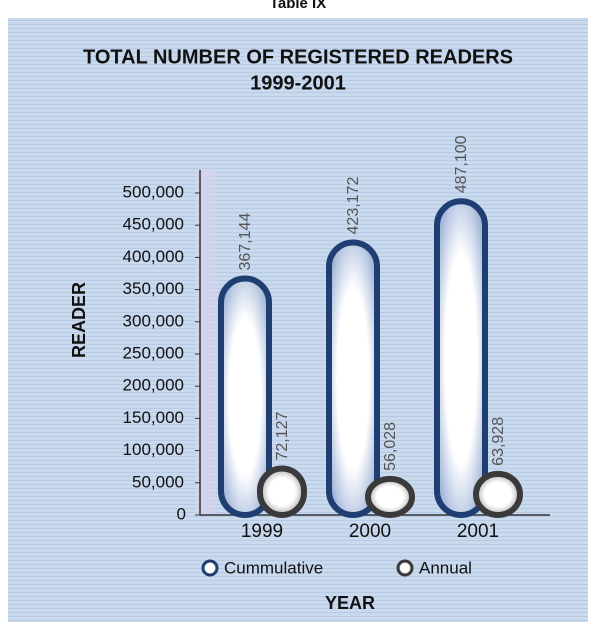  What do you see at coordinates (153, 256) in the screenshot?
I see `y-tick-label: 400,000` at bounding box center [153, 256].